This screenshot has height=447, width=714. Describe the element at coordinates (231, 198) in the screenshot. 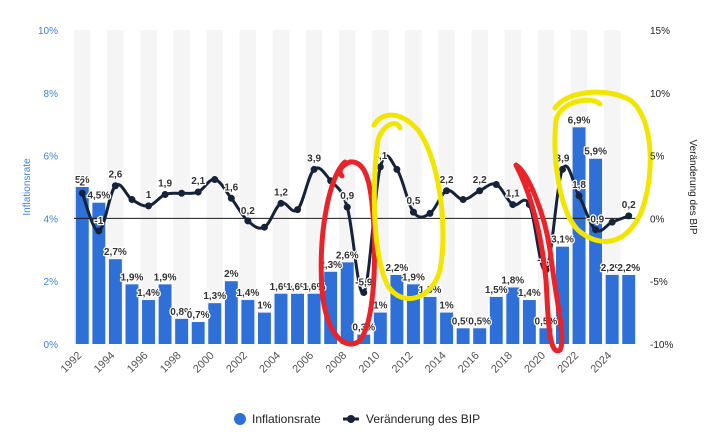

I see `bip-point-2001` at that location.